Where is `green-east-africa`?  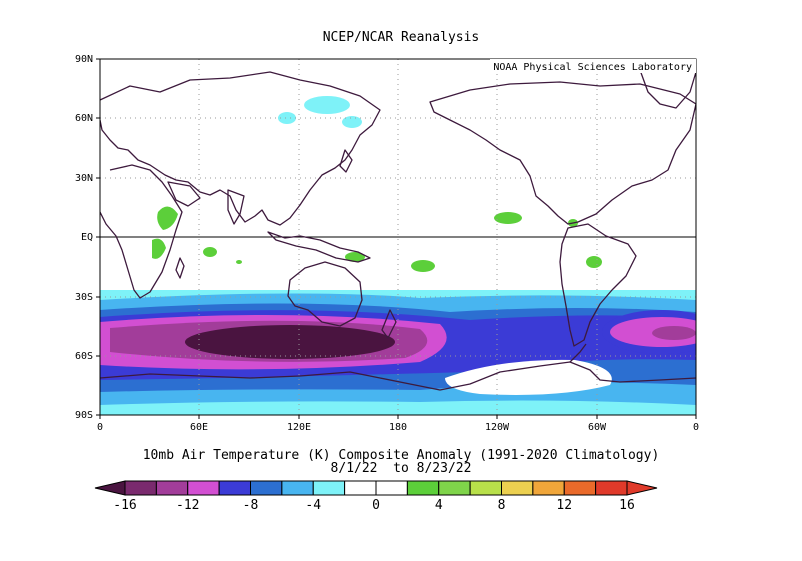
green-east-africa is located at coordinates (167, 218).